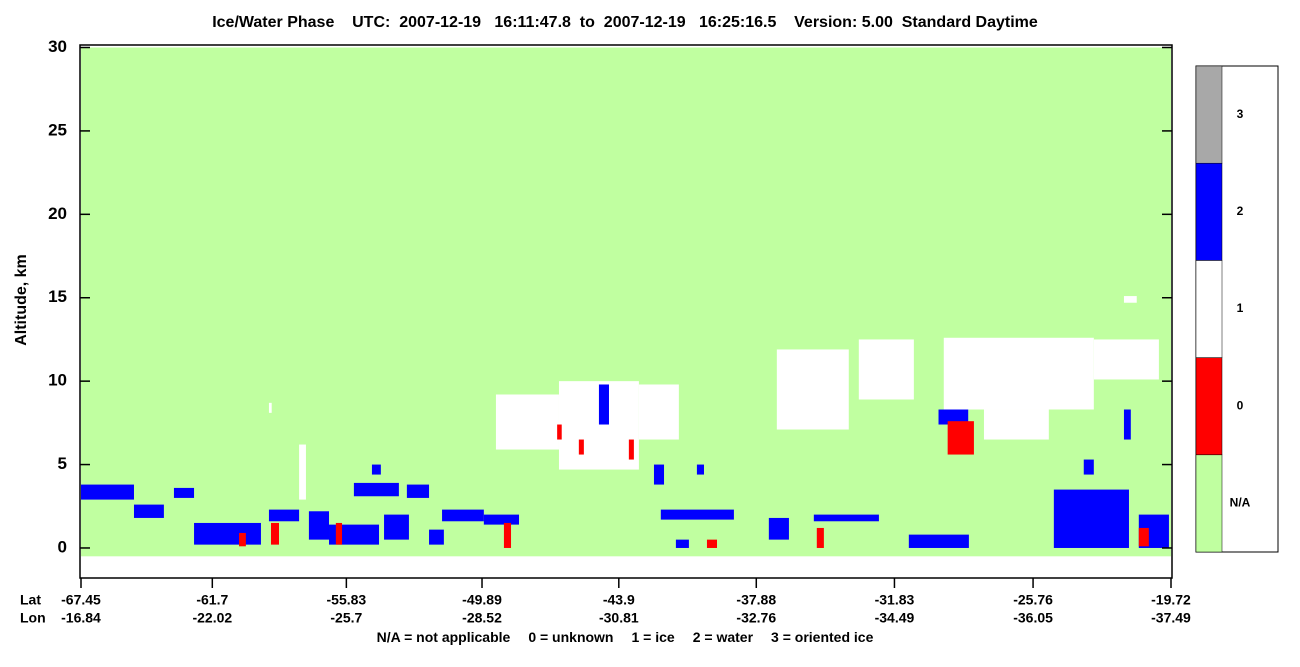 The height and width of the screenshot is (667, 1300). I want to click on legend-item: 2 = water, so click(723, 637).